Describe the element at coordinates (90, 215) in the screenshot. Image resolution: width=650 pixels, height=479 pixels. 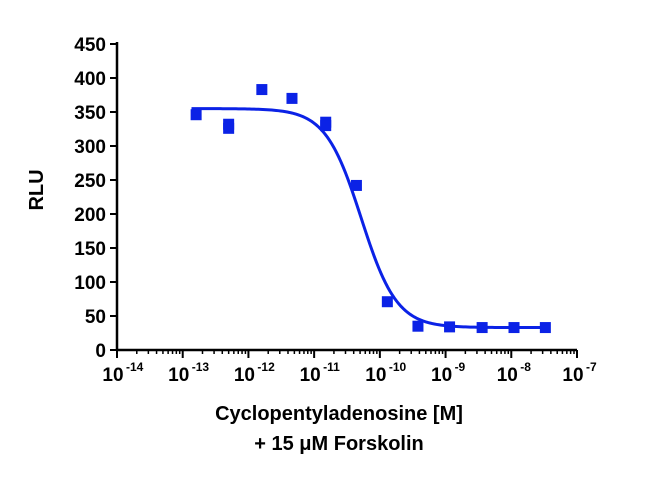
I see `y-tick-label: 200` at that location.